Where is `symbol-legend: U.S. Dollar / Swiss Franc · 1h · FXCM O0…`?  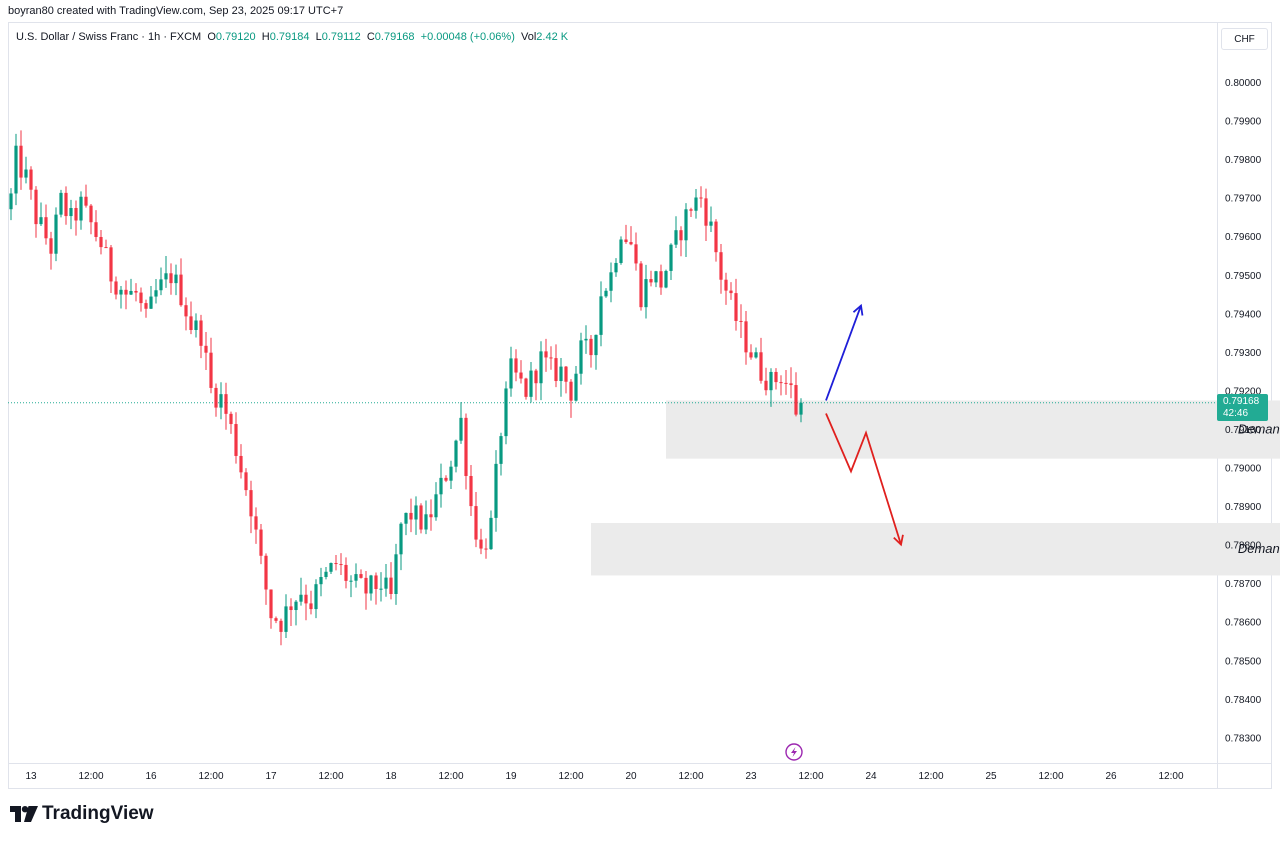
symbol-legend: U.S. Dollar / Swiss Franc · 1h · FXCM O0… is located at coordinates (292, 37).